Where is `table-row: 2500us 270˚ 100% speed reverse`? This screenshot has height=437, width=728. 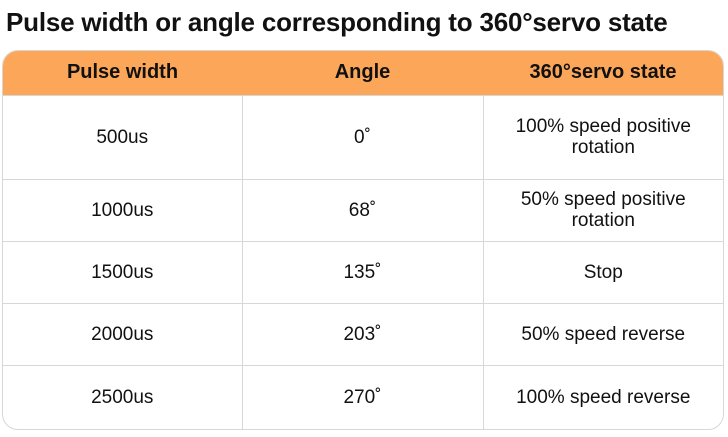
table-row: 2500us 270˚ 100% speed reverse is located at coordinates (363, 396).